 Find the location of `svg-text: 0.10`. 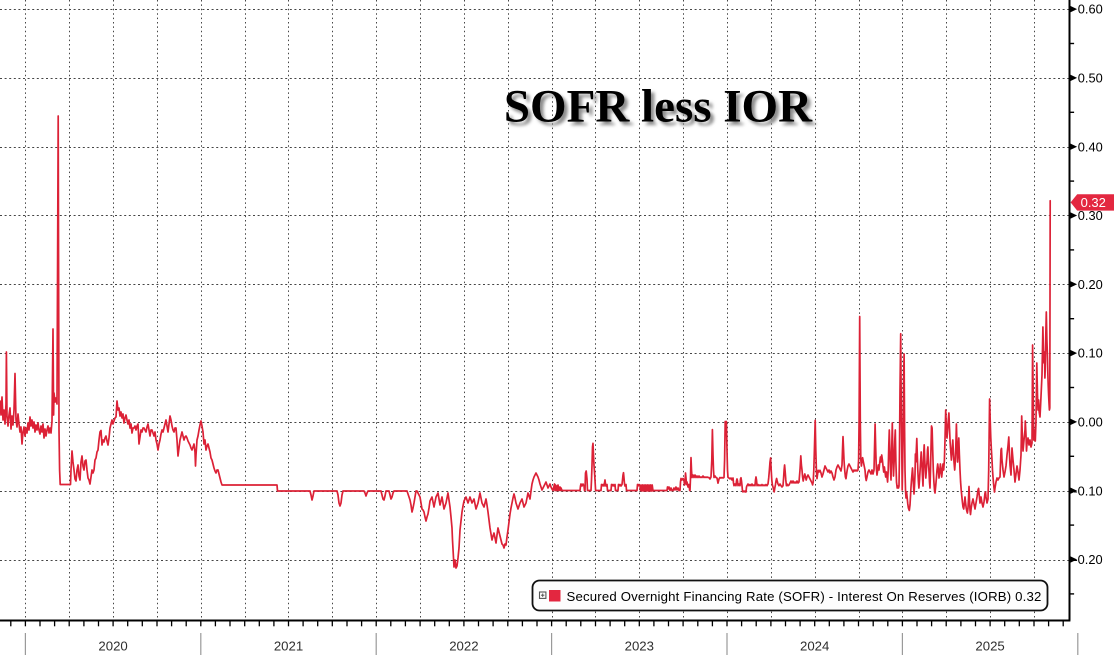

svg-text: 0.10 is located at coordinates (1090, 353).